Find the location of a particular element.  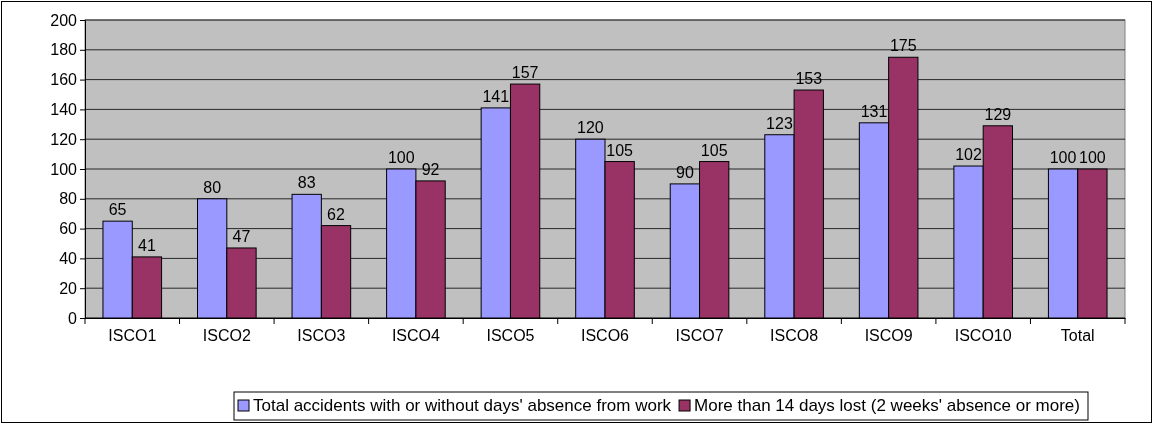

y-tick-label: 20 is located at coordinates (68, 288).